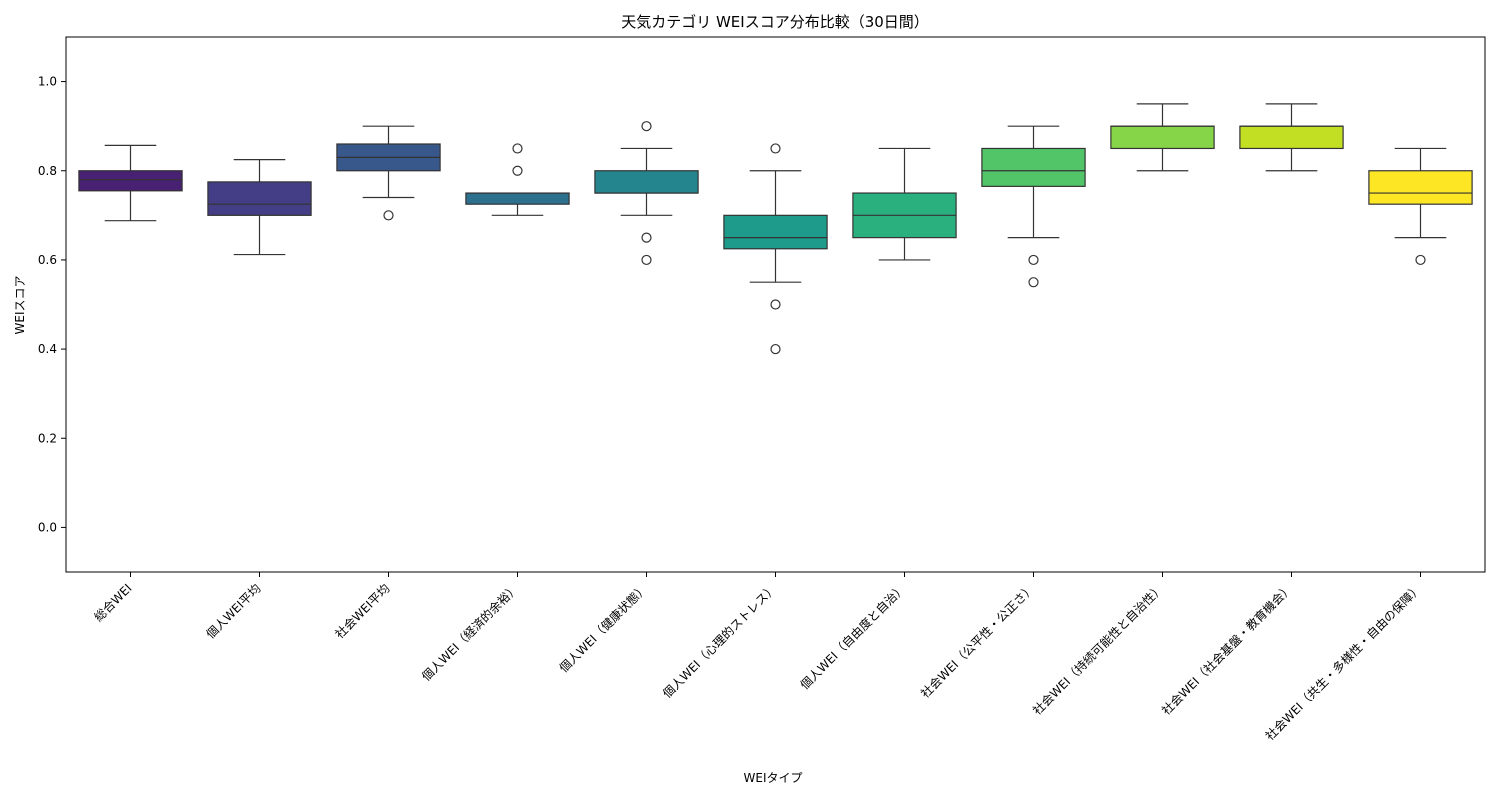 This screenshot has width=1500, height=804. What do you see at coordinates (603, 628) in the screenshot?
I see `x-tick-label: 個人WEI（健康状態）` at bounding box center [603, 628].